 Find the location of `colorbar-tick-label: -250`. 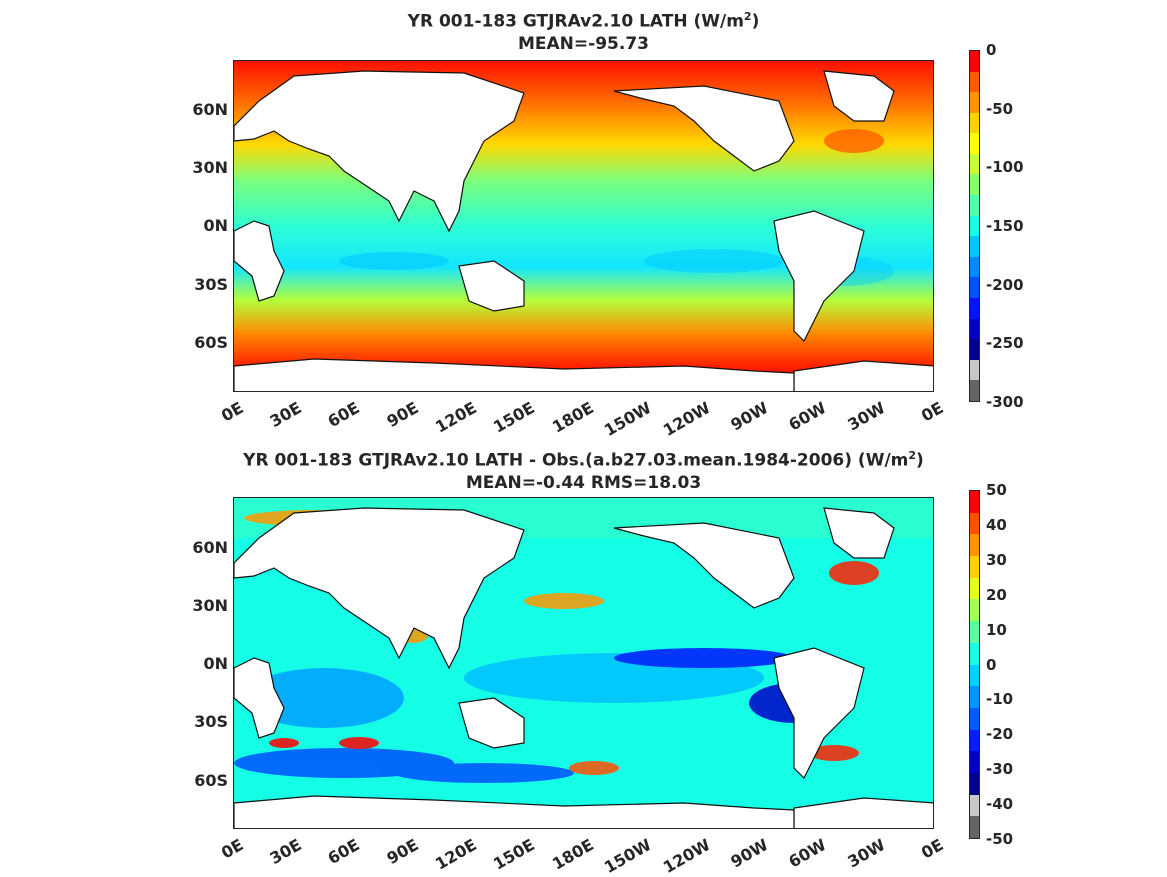

colorbar-tick-label: -250 is located at coordinates (1005, 343).